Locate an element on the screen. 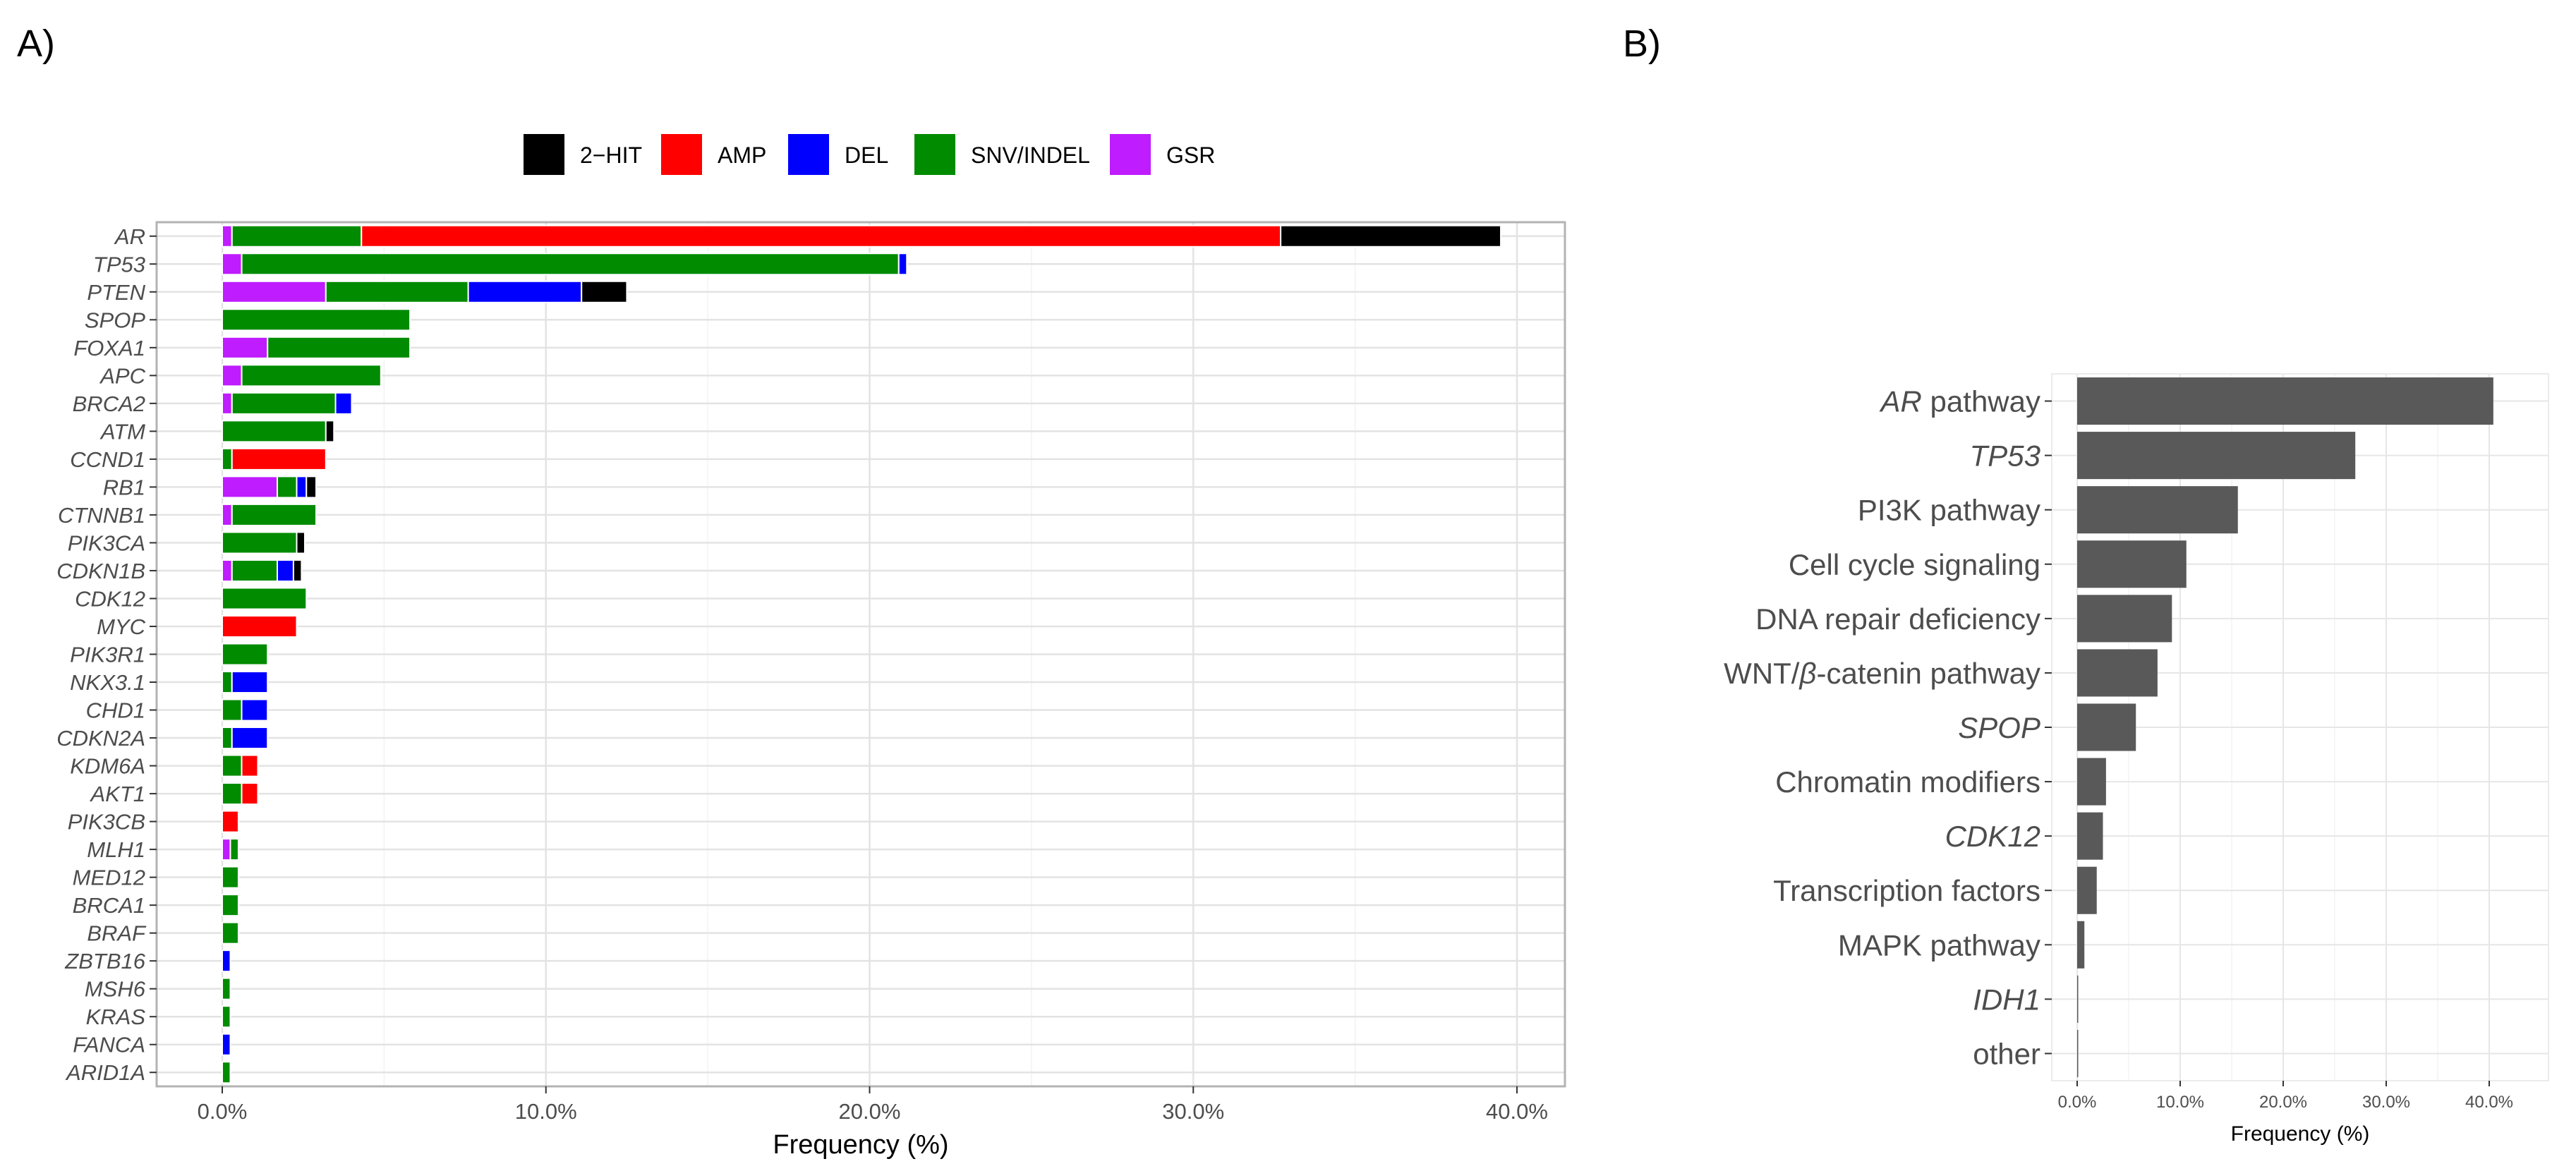  panel-a-label: A) is located at coordinates (36, 44).